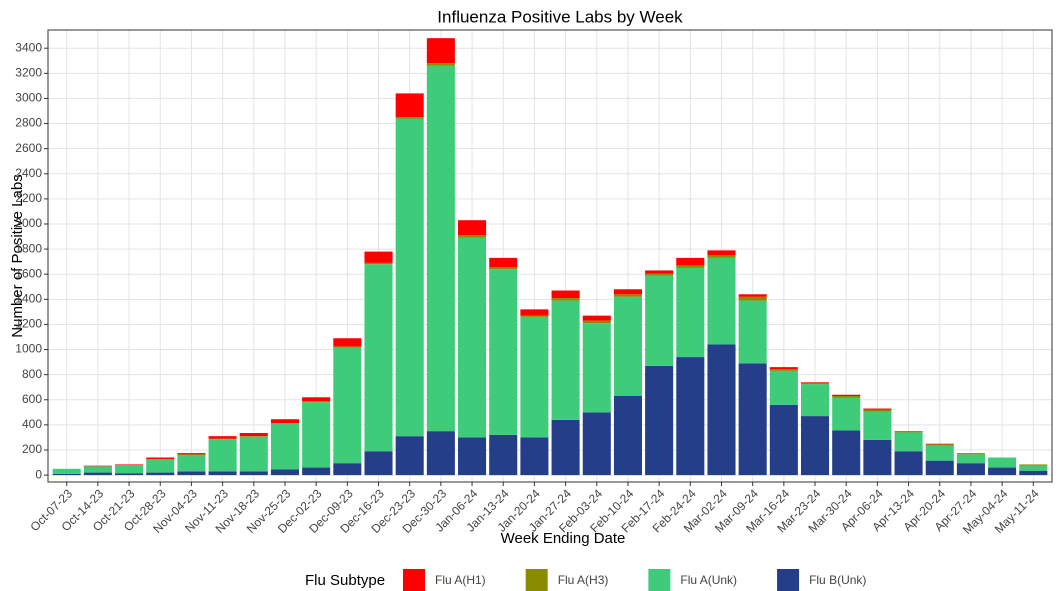  Describe the element at coordinates (28, 198) in the screenshot. I see `y-tick-label: 2200` at that location.